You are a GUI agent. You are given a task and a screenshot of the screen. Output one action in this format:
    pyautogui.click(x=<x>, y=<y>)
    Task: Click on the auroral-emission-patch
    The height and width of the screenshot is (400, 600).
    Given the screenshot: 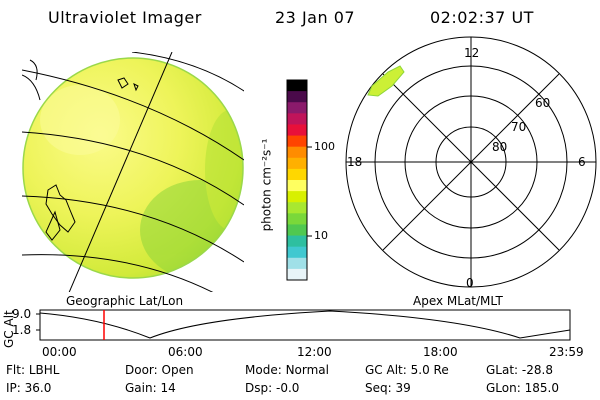 What is the action you would take?
    pyautogui.click(x=386, y=81)
    